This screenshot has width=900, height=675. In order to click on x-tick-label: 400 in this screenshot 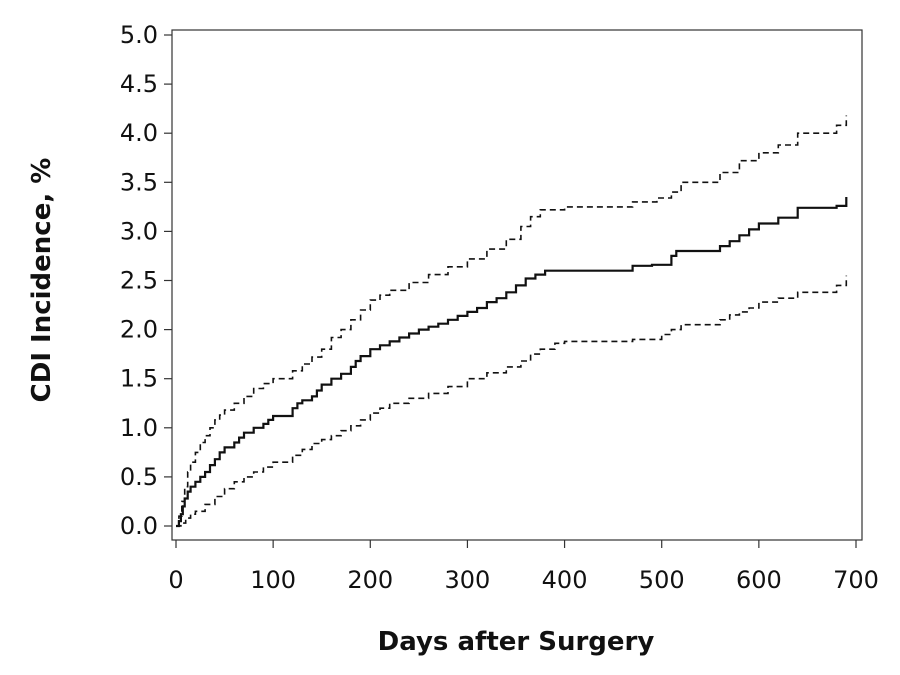, I will do `click(565, 580)`.